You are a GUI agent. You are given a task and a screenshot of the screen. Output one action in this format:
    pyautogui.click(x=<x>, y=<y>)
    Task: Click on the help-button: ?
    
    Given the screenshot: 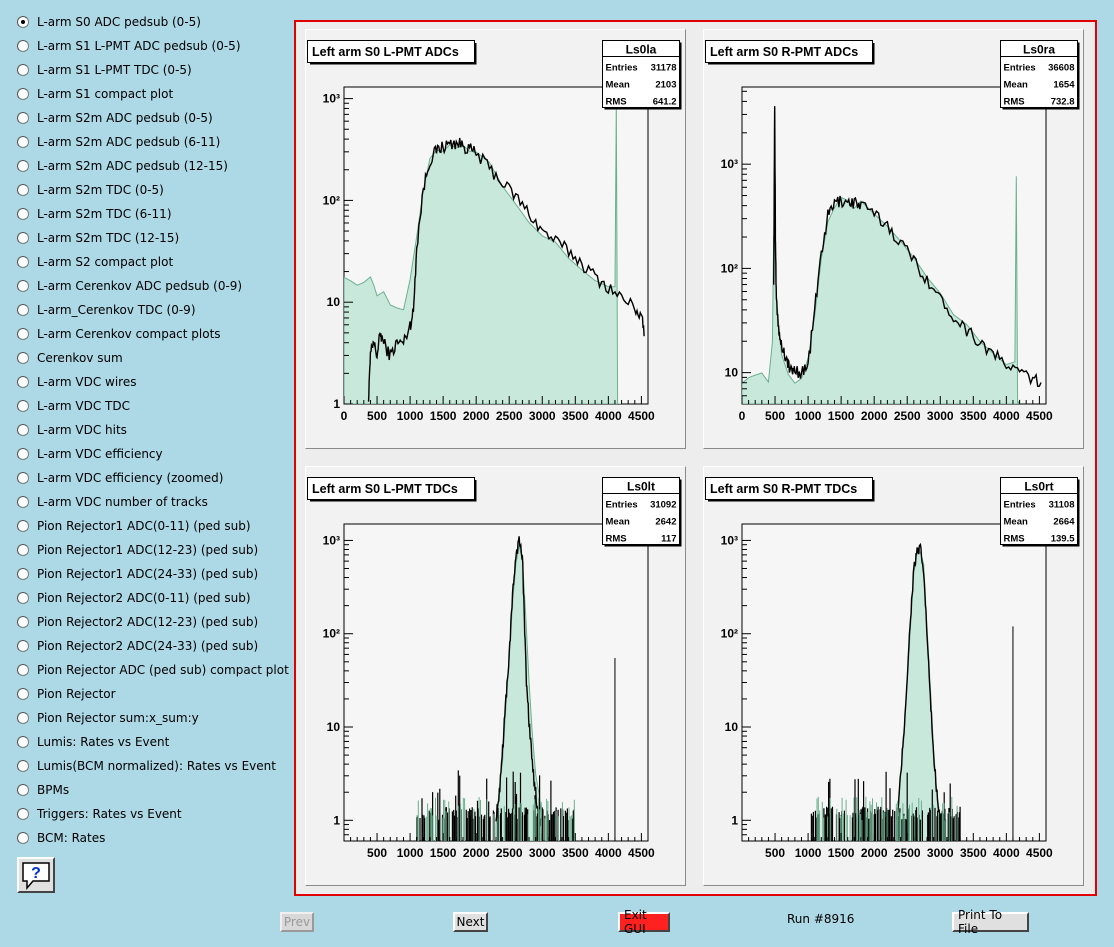 What is the action you would take?
    pyautogui.click(x=36, y=875)
    